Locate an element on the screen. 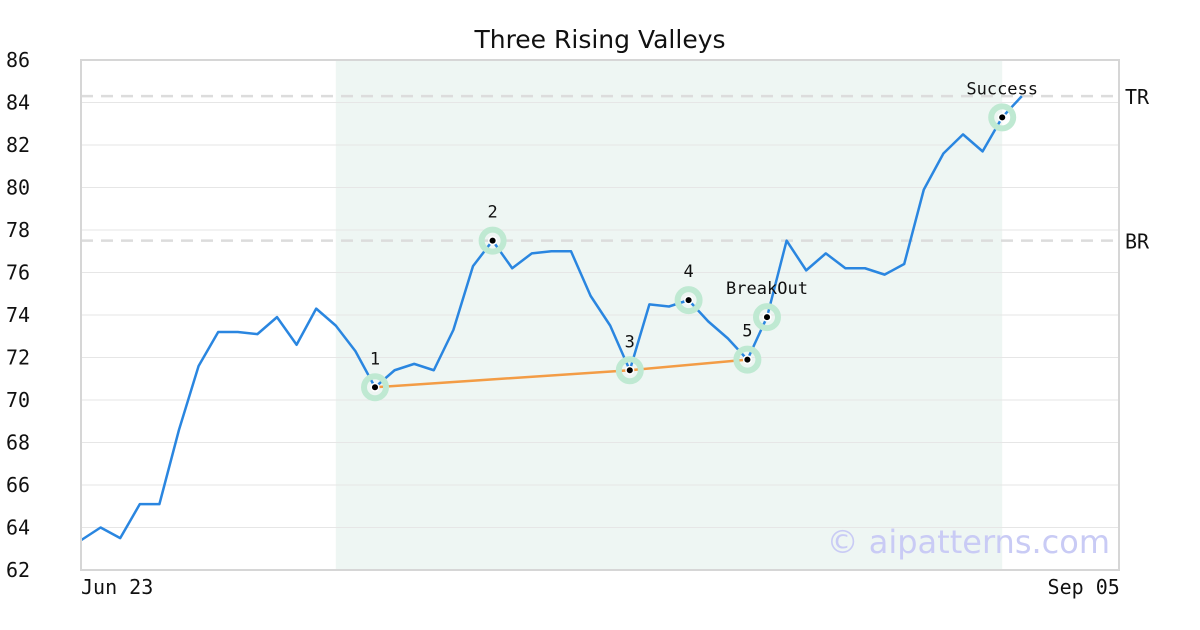 The width and height of the screenshot is (1200, 630). y-tick-label: 82 is located at coordinates (18, 145).